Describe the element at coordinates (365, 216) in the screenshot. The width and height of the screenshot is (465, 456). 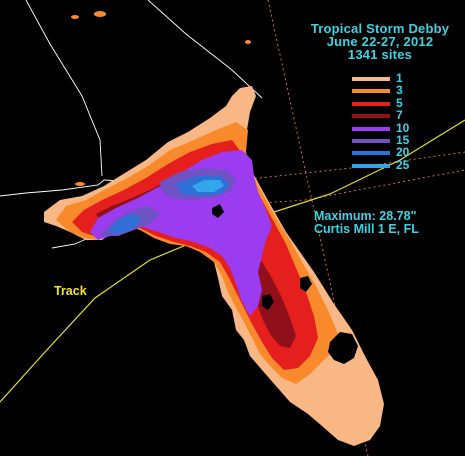
I see `maximum-value: Maximum: 28.78"` at that location.